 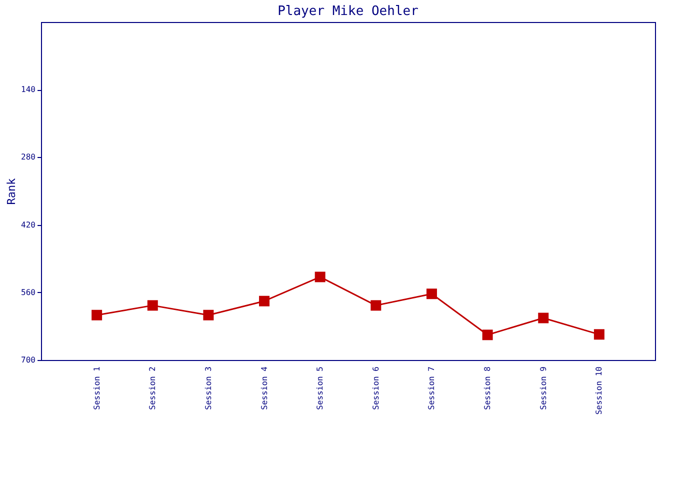 What do you see at coordinates (28, 292) in the screenshot?
I see `y-tick-label: 560` at bounding box center [28, 292].